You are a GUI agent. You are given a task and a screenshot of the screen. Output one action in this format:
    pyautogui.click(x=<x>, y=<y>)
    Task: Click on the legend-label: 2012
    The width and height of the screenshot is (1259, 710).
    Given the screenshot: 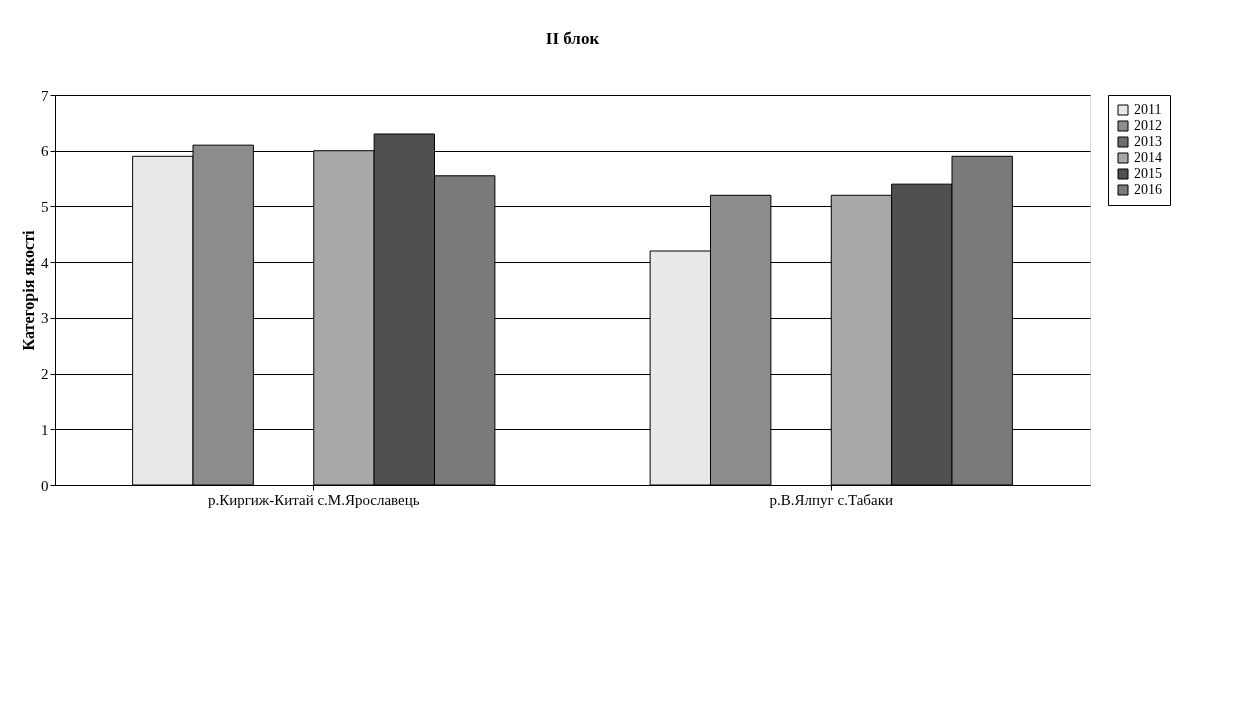 What is the action you would take?
    pyautogui.click(x=1148, y=125)
    